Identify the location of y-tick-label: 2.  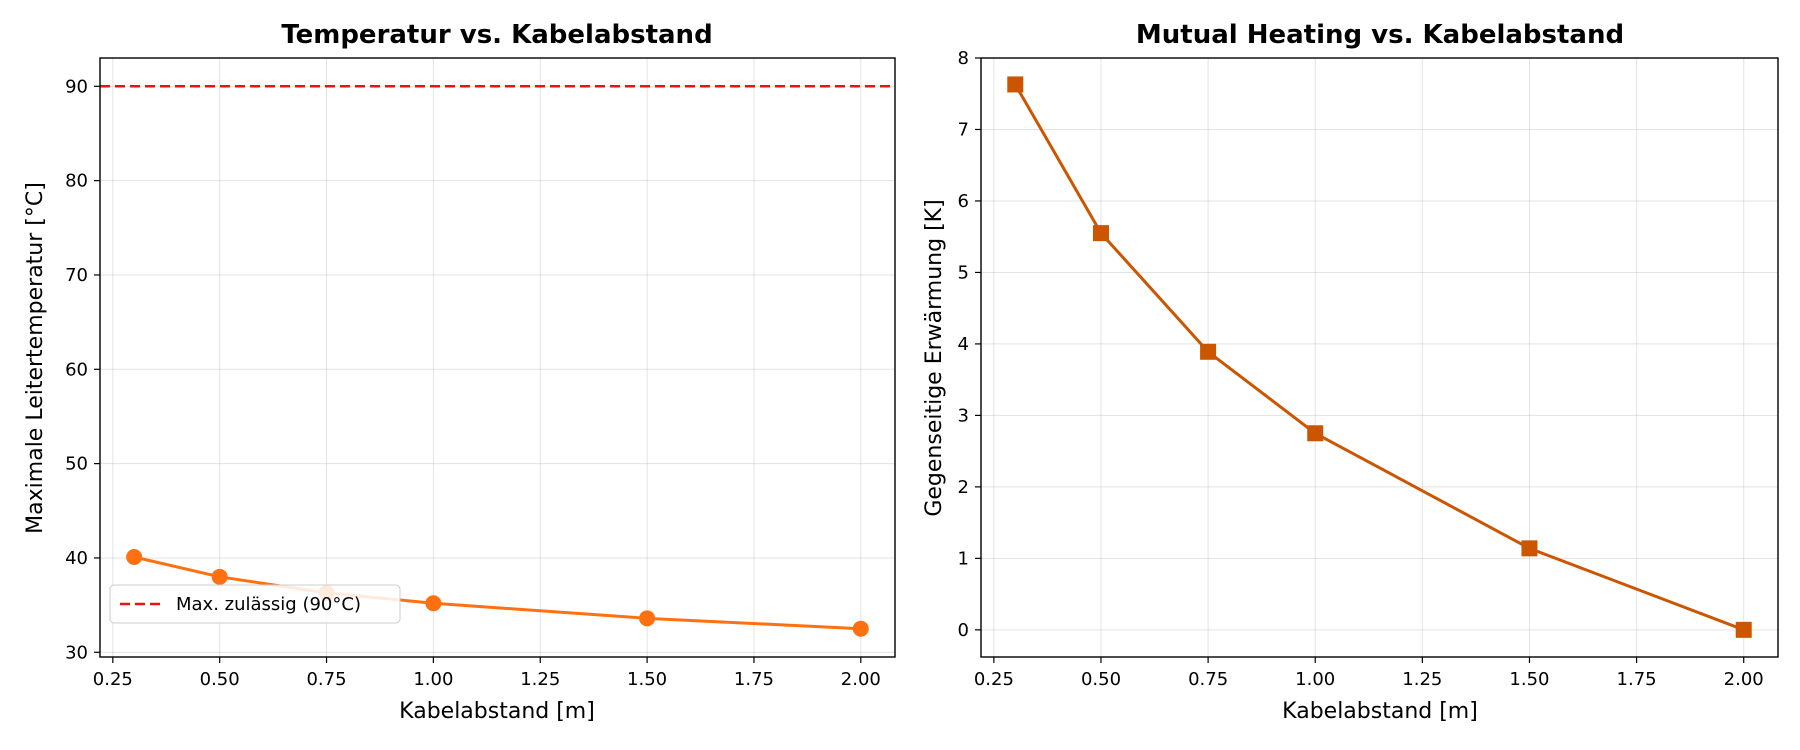
(963, 487).